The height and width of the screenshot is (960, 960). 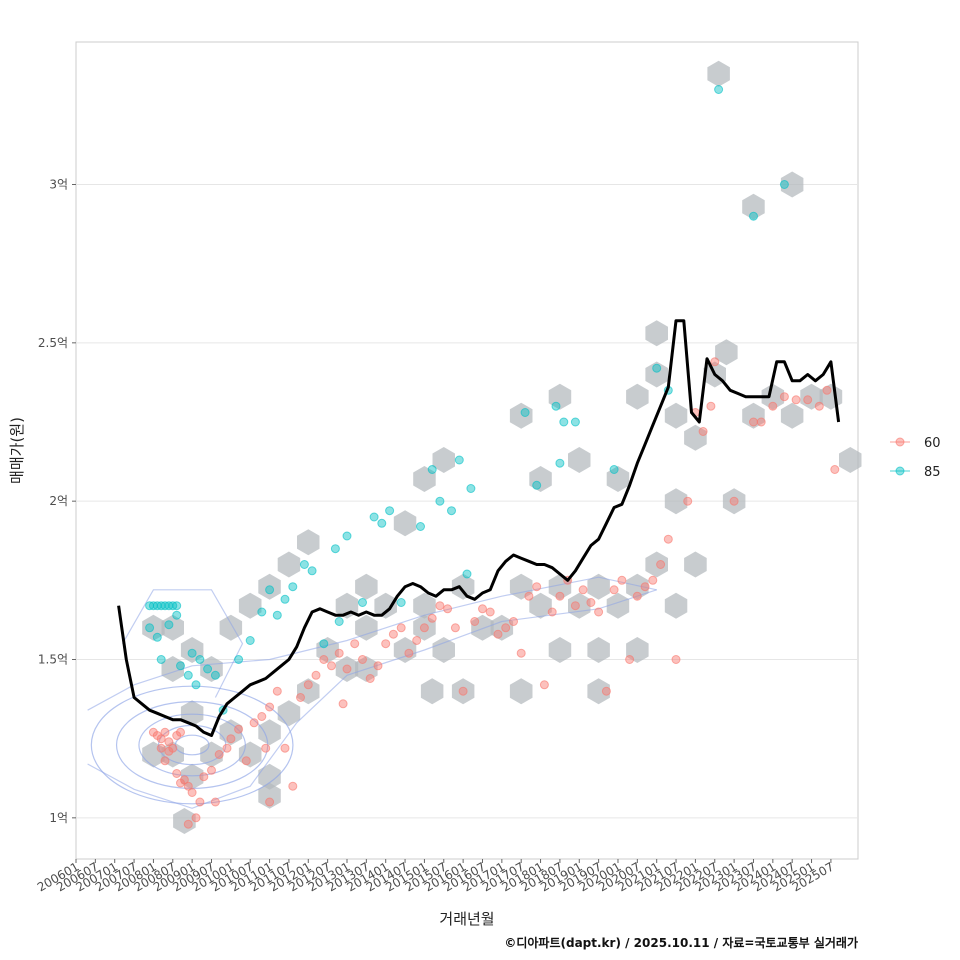 What do you see at coordinates (58, 818) in the screenshot?
I see `y-tick-label: 1억` at bounding box center [58, 818].